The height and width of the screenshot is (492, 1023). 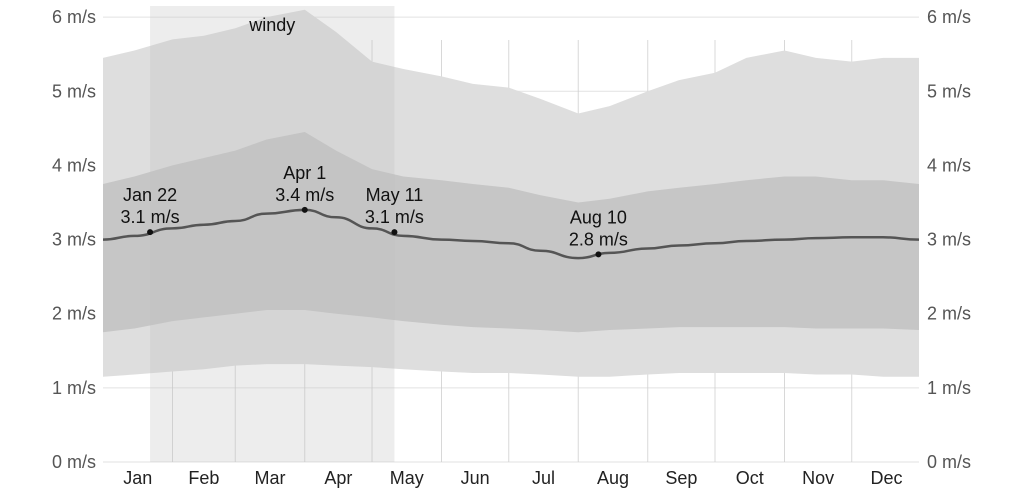 What do you see at coordinates (949, 388) in the screenshot?
I see `y-tick-label-right: 1 m/s` at bounding box center [949, 388].